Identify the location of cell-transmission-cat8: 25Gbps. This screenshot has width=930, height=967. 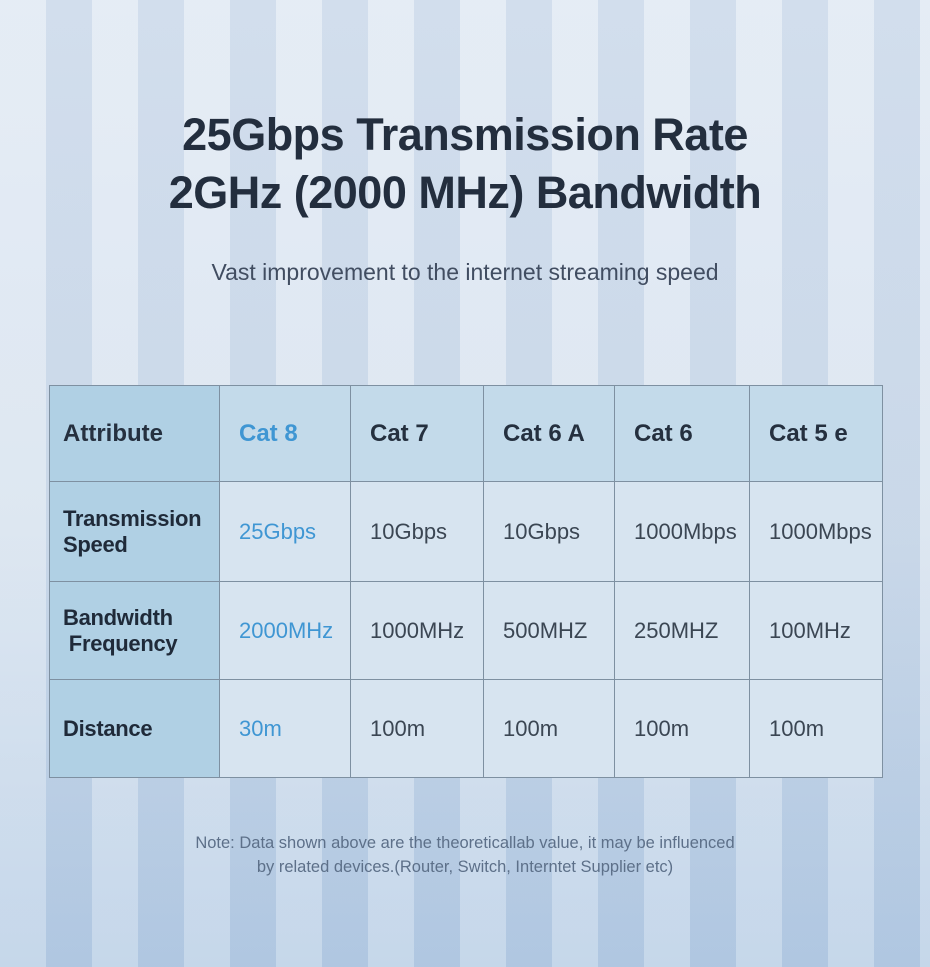
(285, 531).